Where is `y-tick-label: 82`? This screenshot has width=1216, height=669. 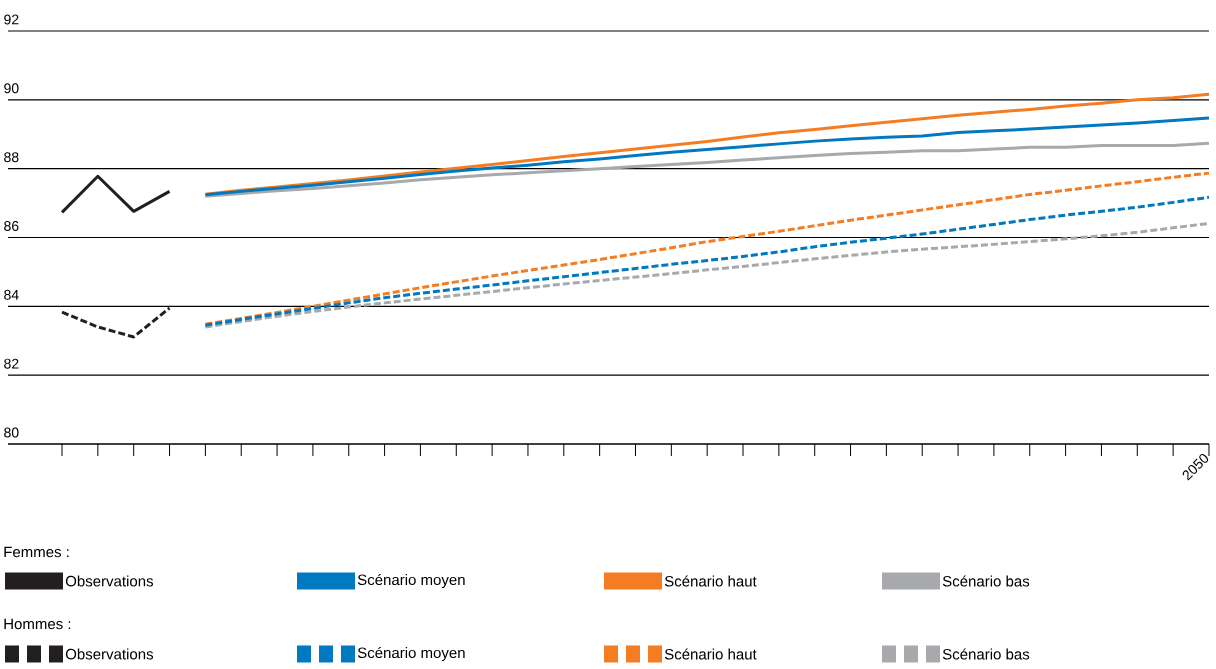 y-tick-label: 82 is located at coordinates (11, 363).